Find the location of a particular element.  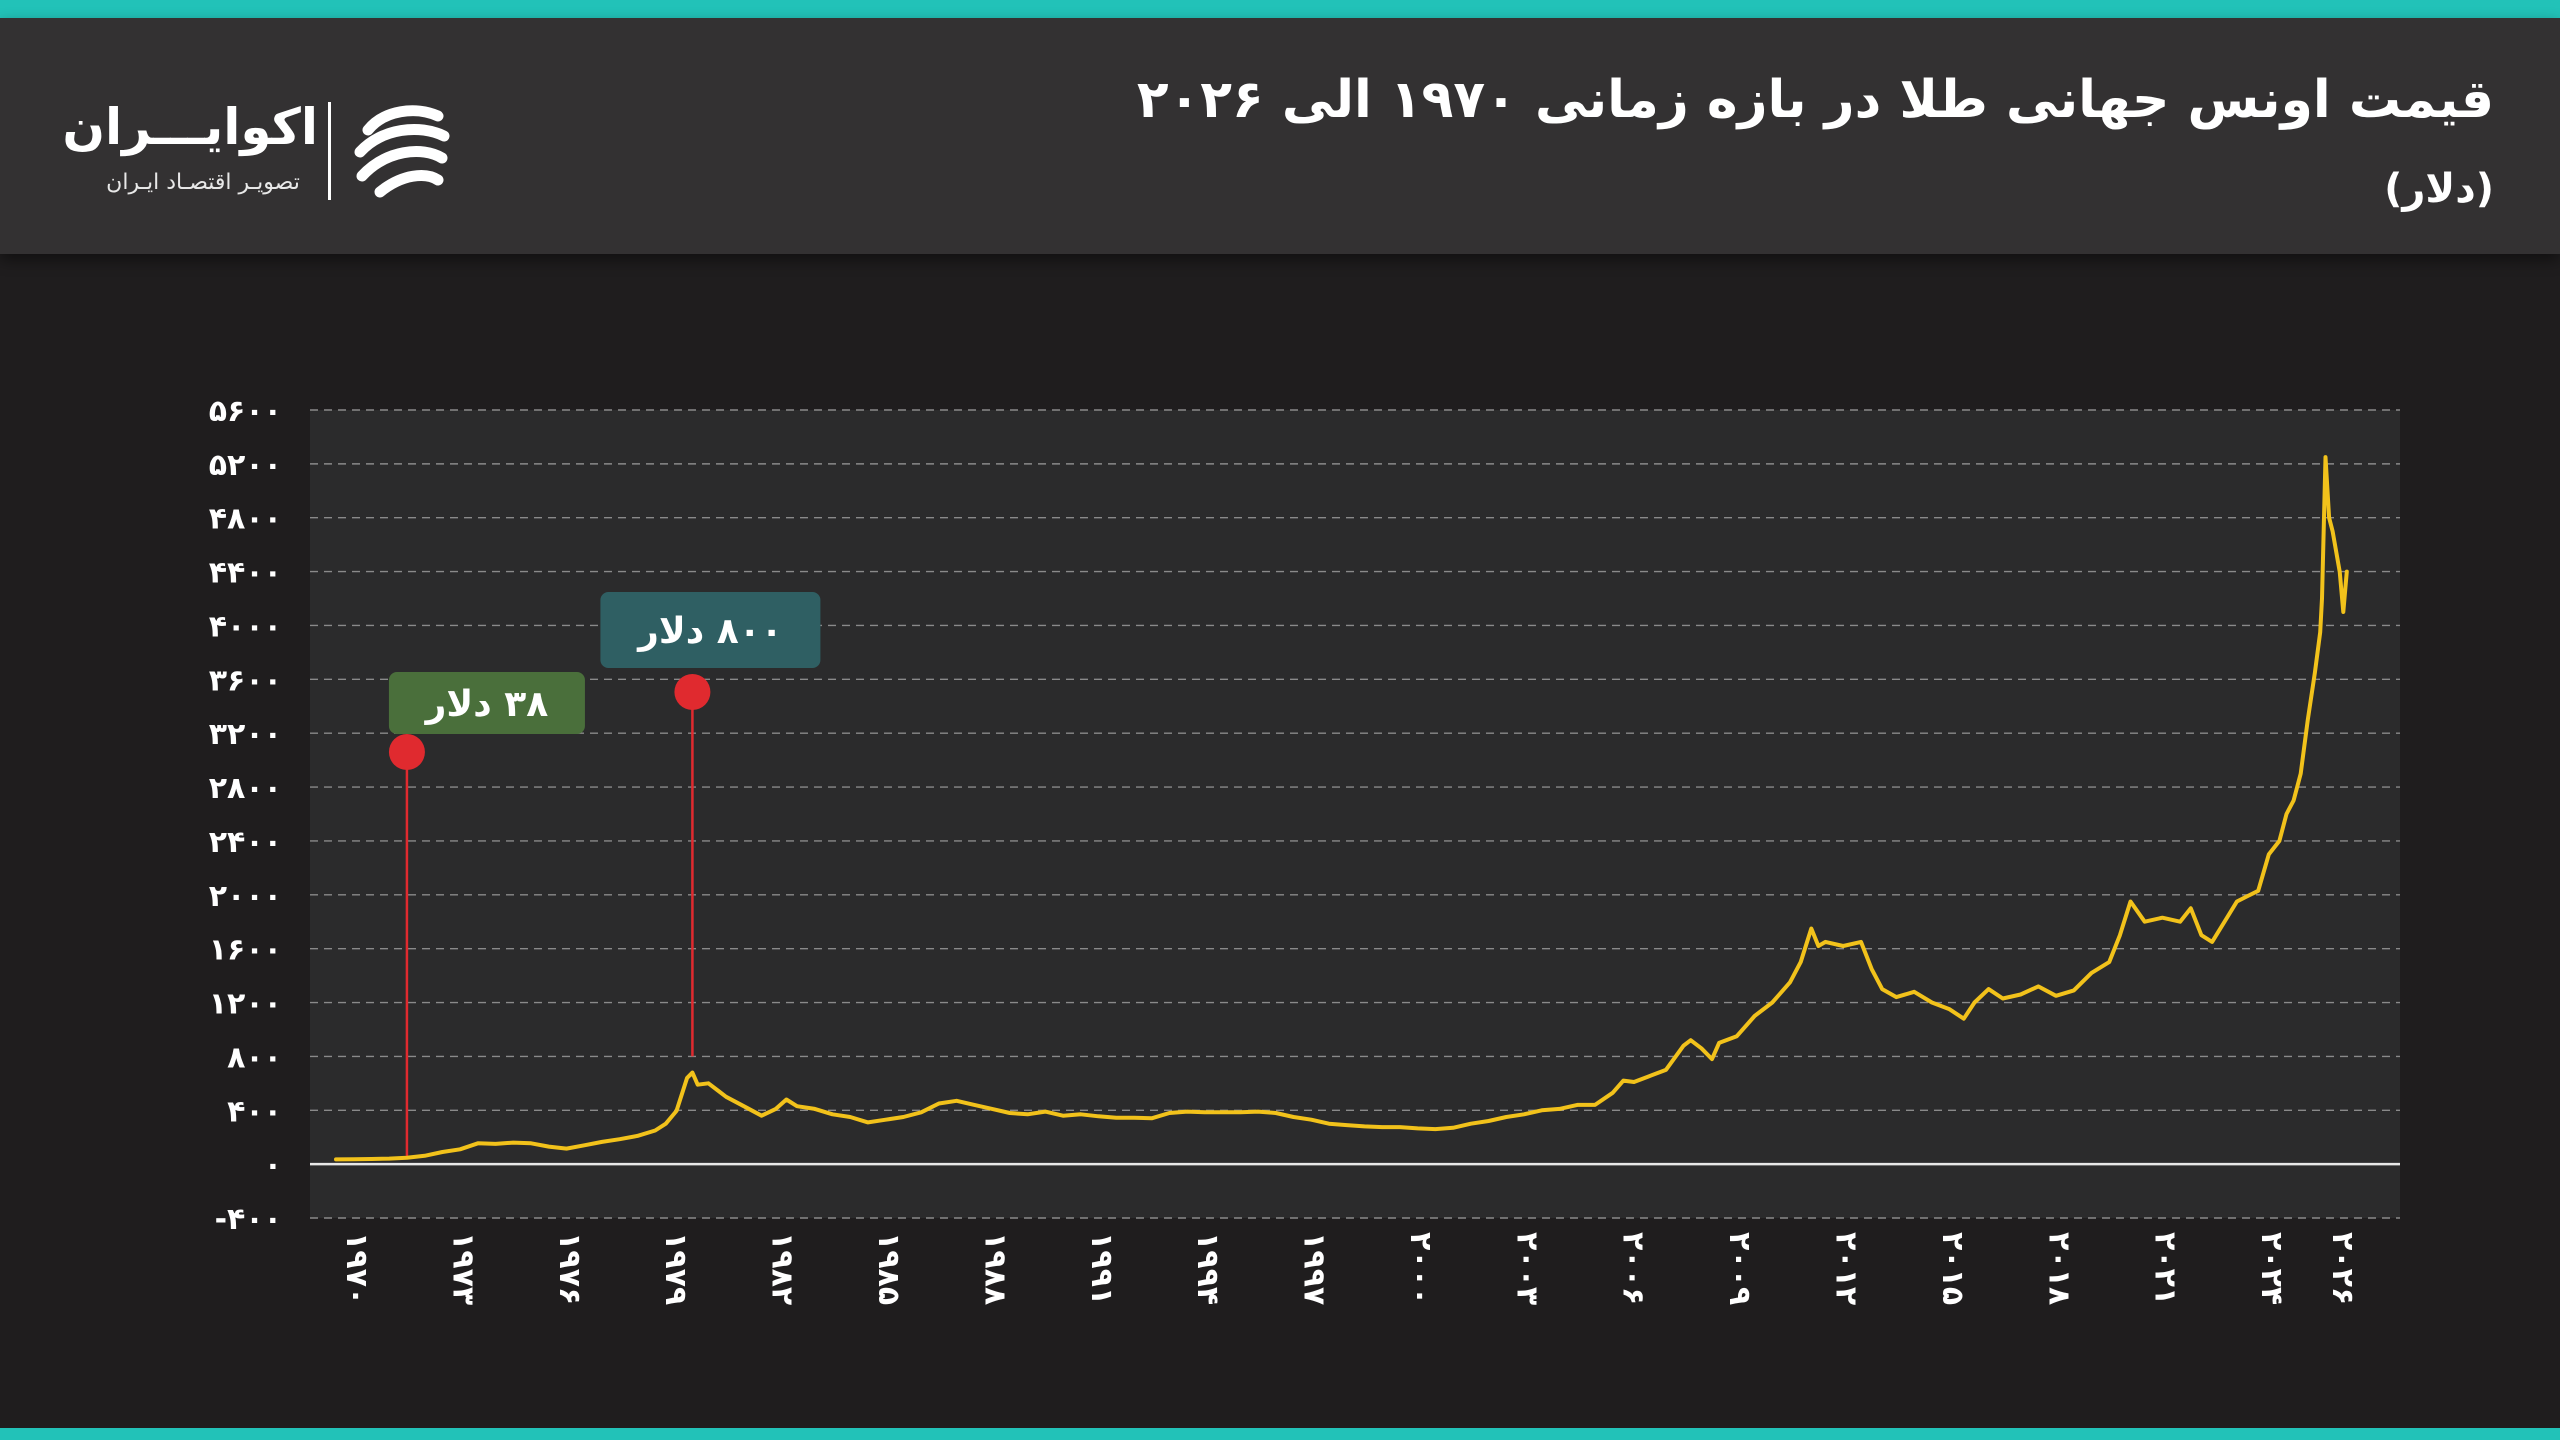

logo-name: اکوایـــران is located at coordinates (190, 127).